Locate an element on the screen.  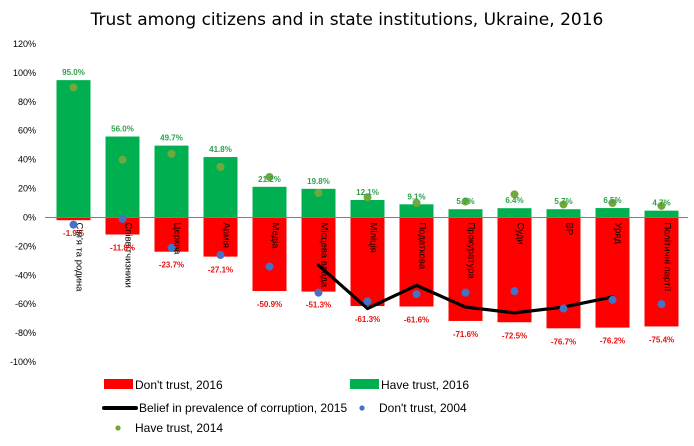
category-label: Армія is located at coordinates (226, 234).